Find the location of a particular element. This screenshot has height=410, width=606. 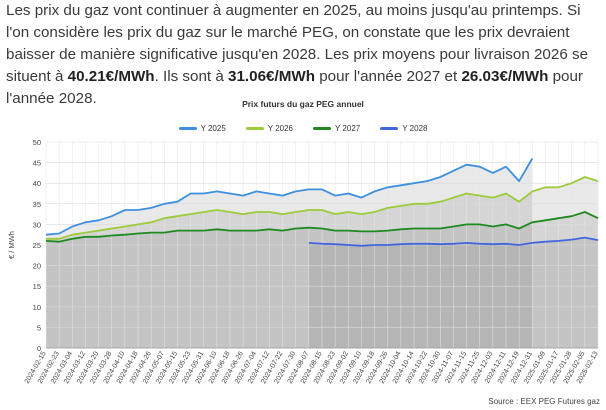

chart-legend: Y 2025 Y 2026 Y 2027 Y 2028 is located at coordinates (303, 128).